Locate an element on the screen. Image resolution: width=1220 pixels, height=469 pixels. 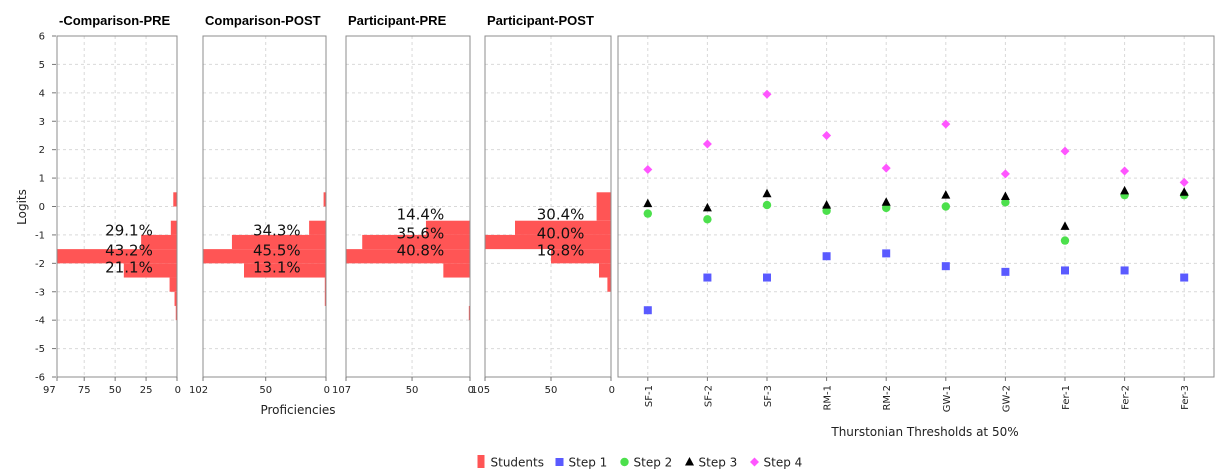
y-tick-label: 6 is located at coordinates (42, 37).